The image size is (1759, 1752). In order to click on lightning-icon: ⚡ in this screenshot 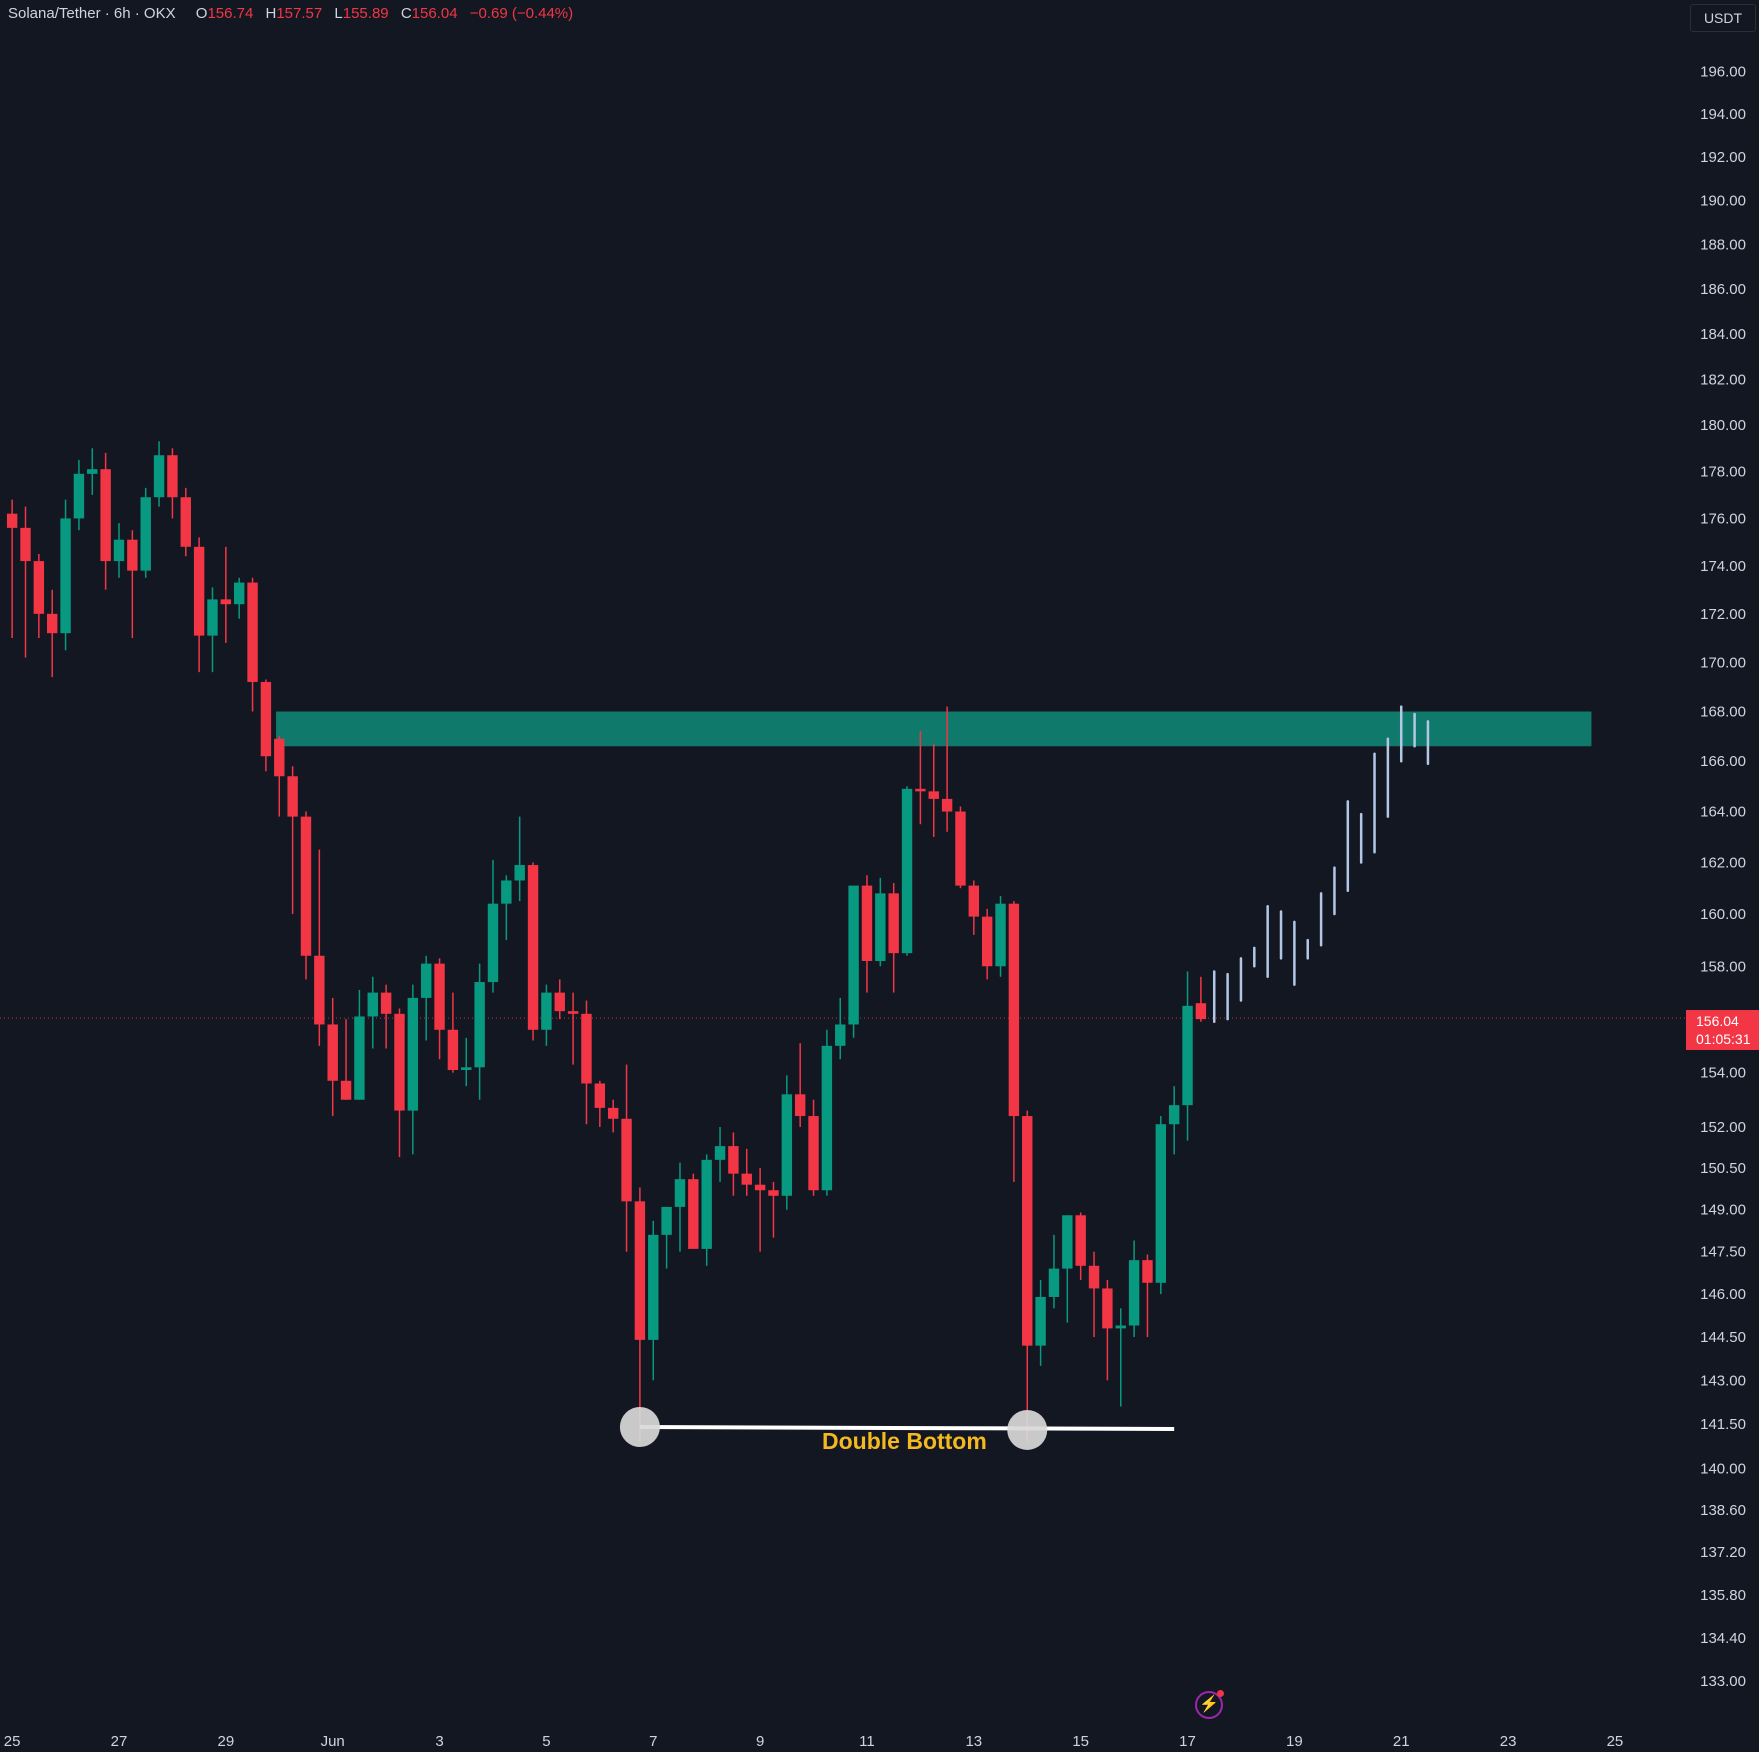, I will do `click(1209, 1704)`.